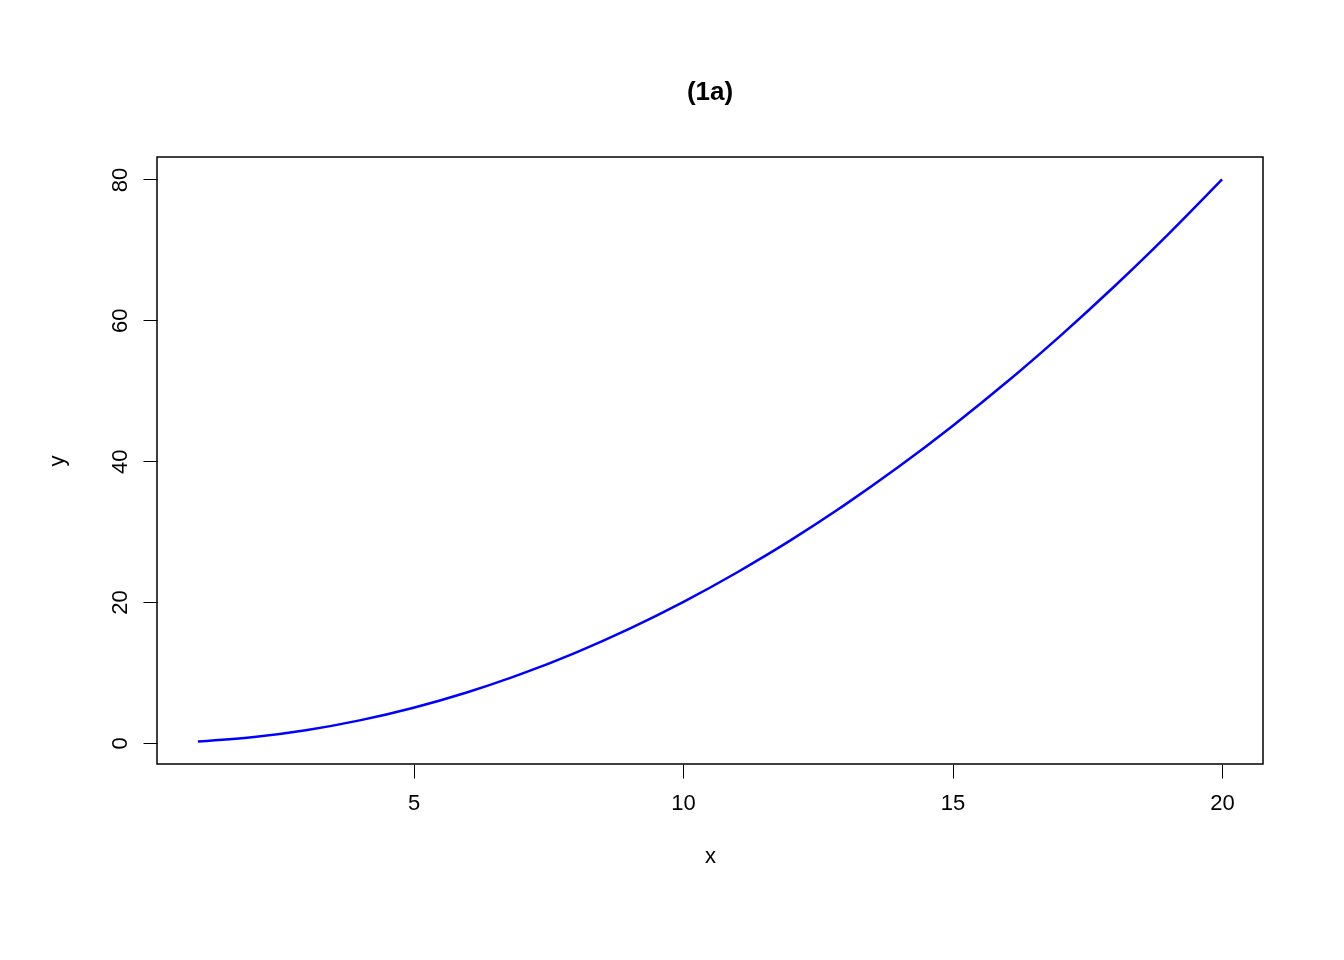 This screenshot has height=960, width=1344. Describe the element at coordinates (953, 802) in the screenshot. I see `x-tick-label: 15` at that location.